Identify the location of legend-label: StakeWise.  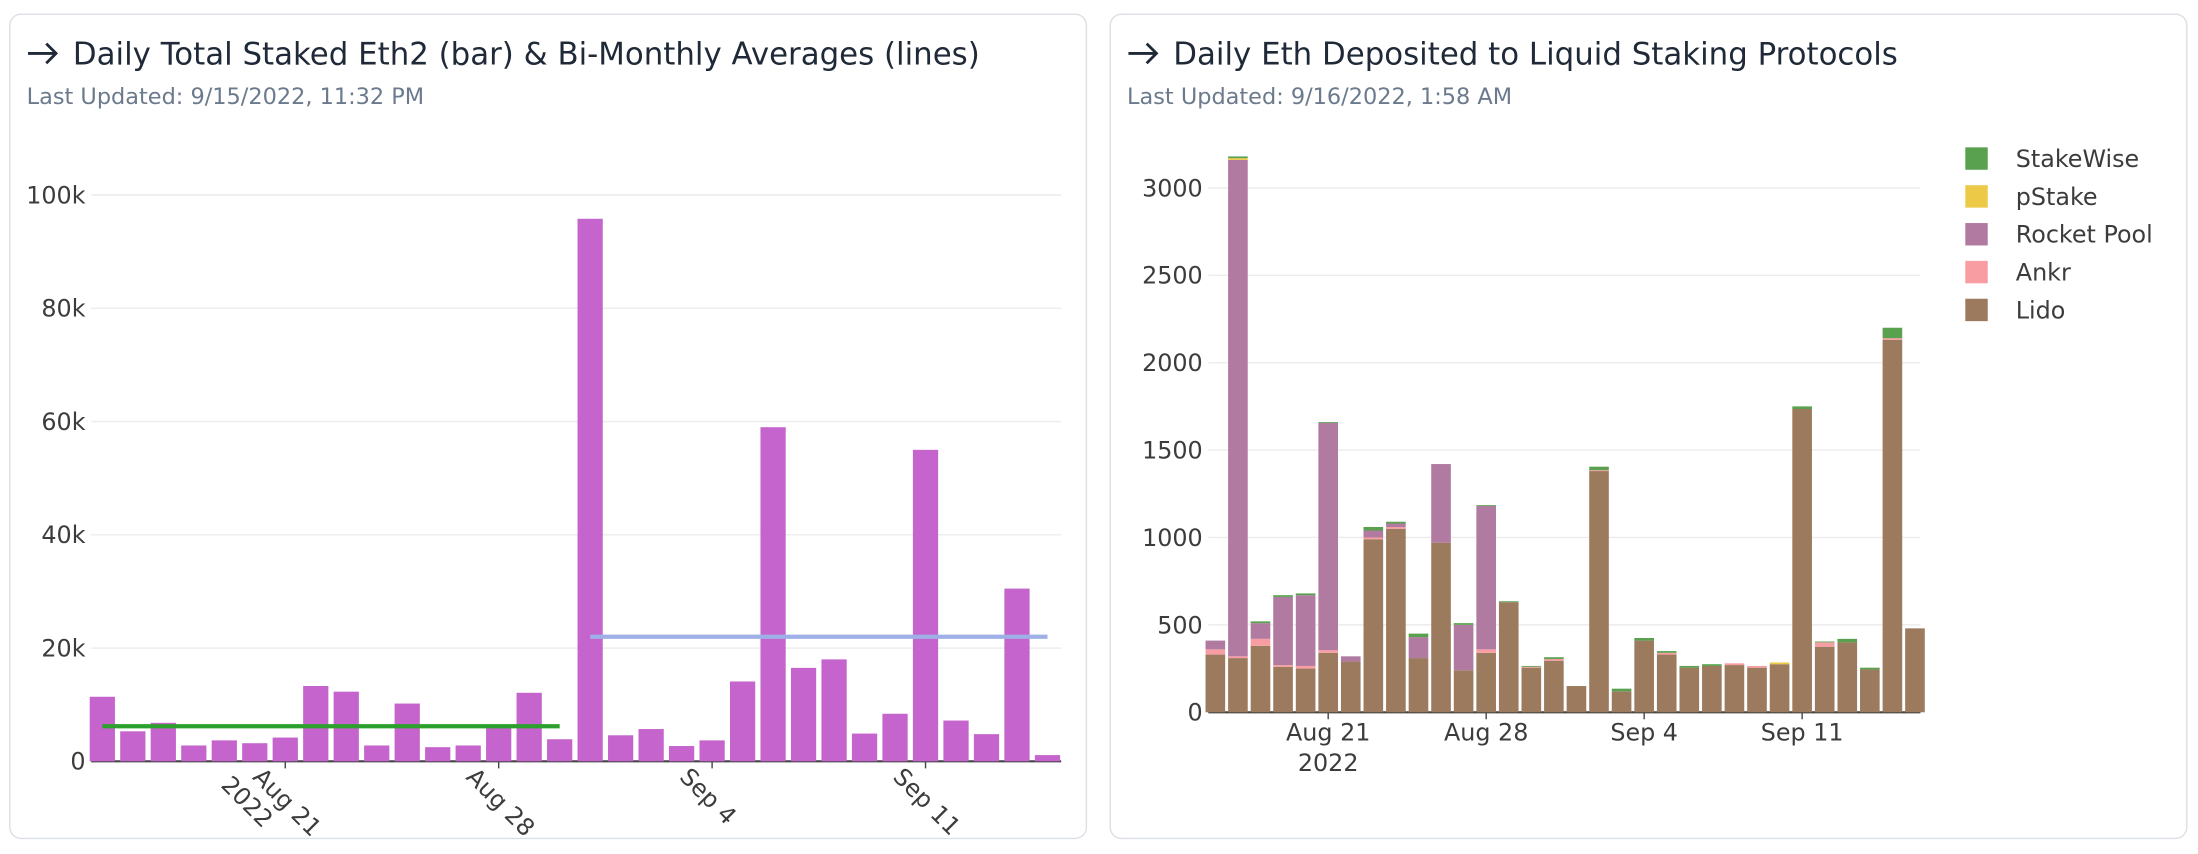
(2077, 159).